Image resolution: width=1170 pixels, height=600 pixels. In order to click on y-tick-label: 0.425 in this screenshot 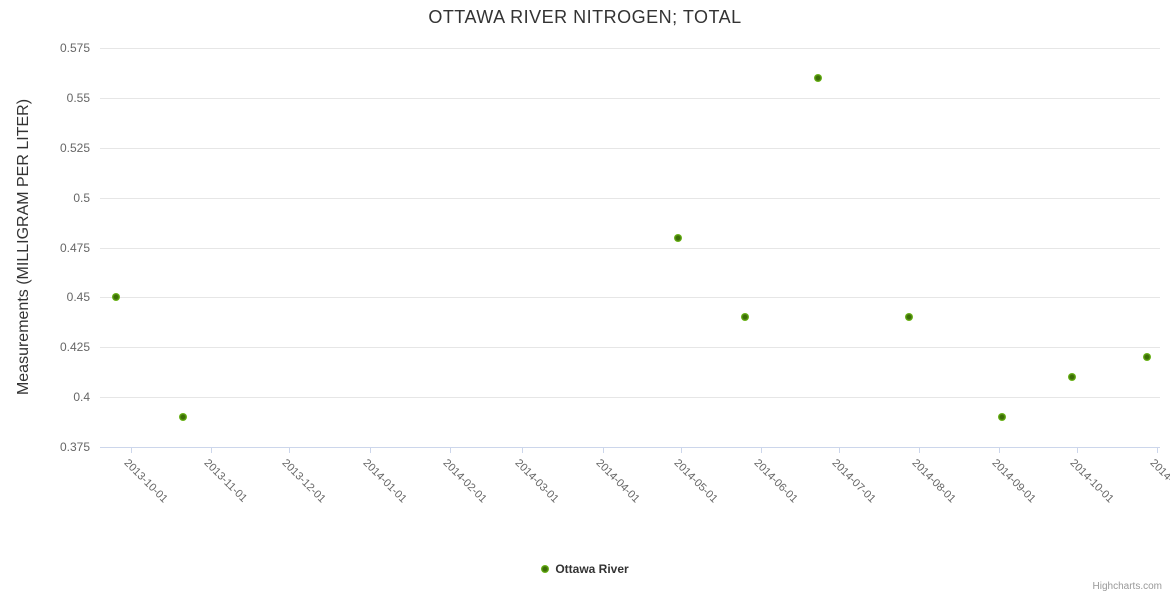, I will do `click(74, 347)`.